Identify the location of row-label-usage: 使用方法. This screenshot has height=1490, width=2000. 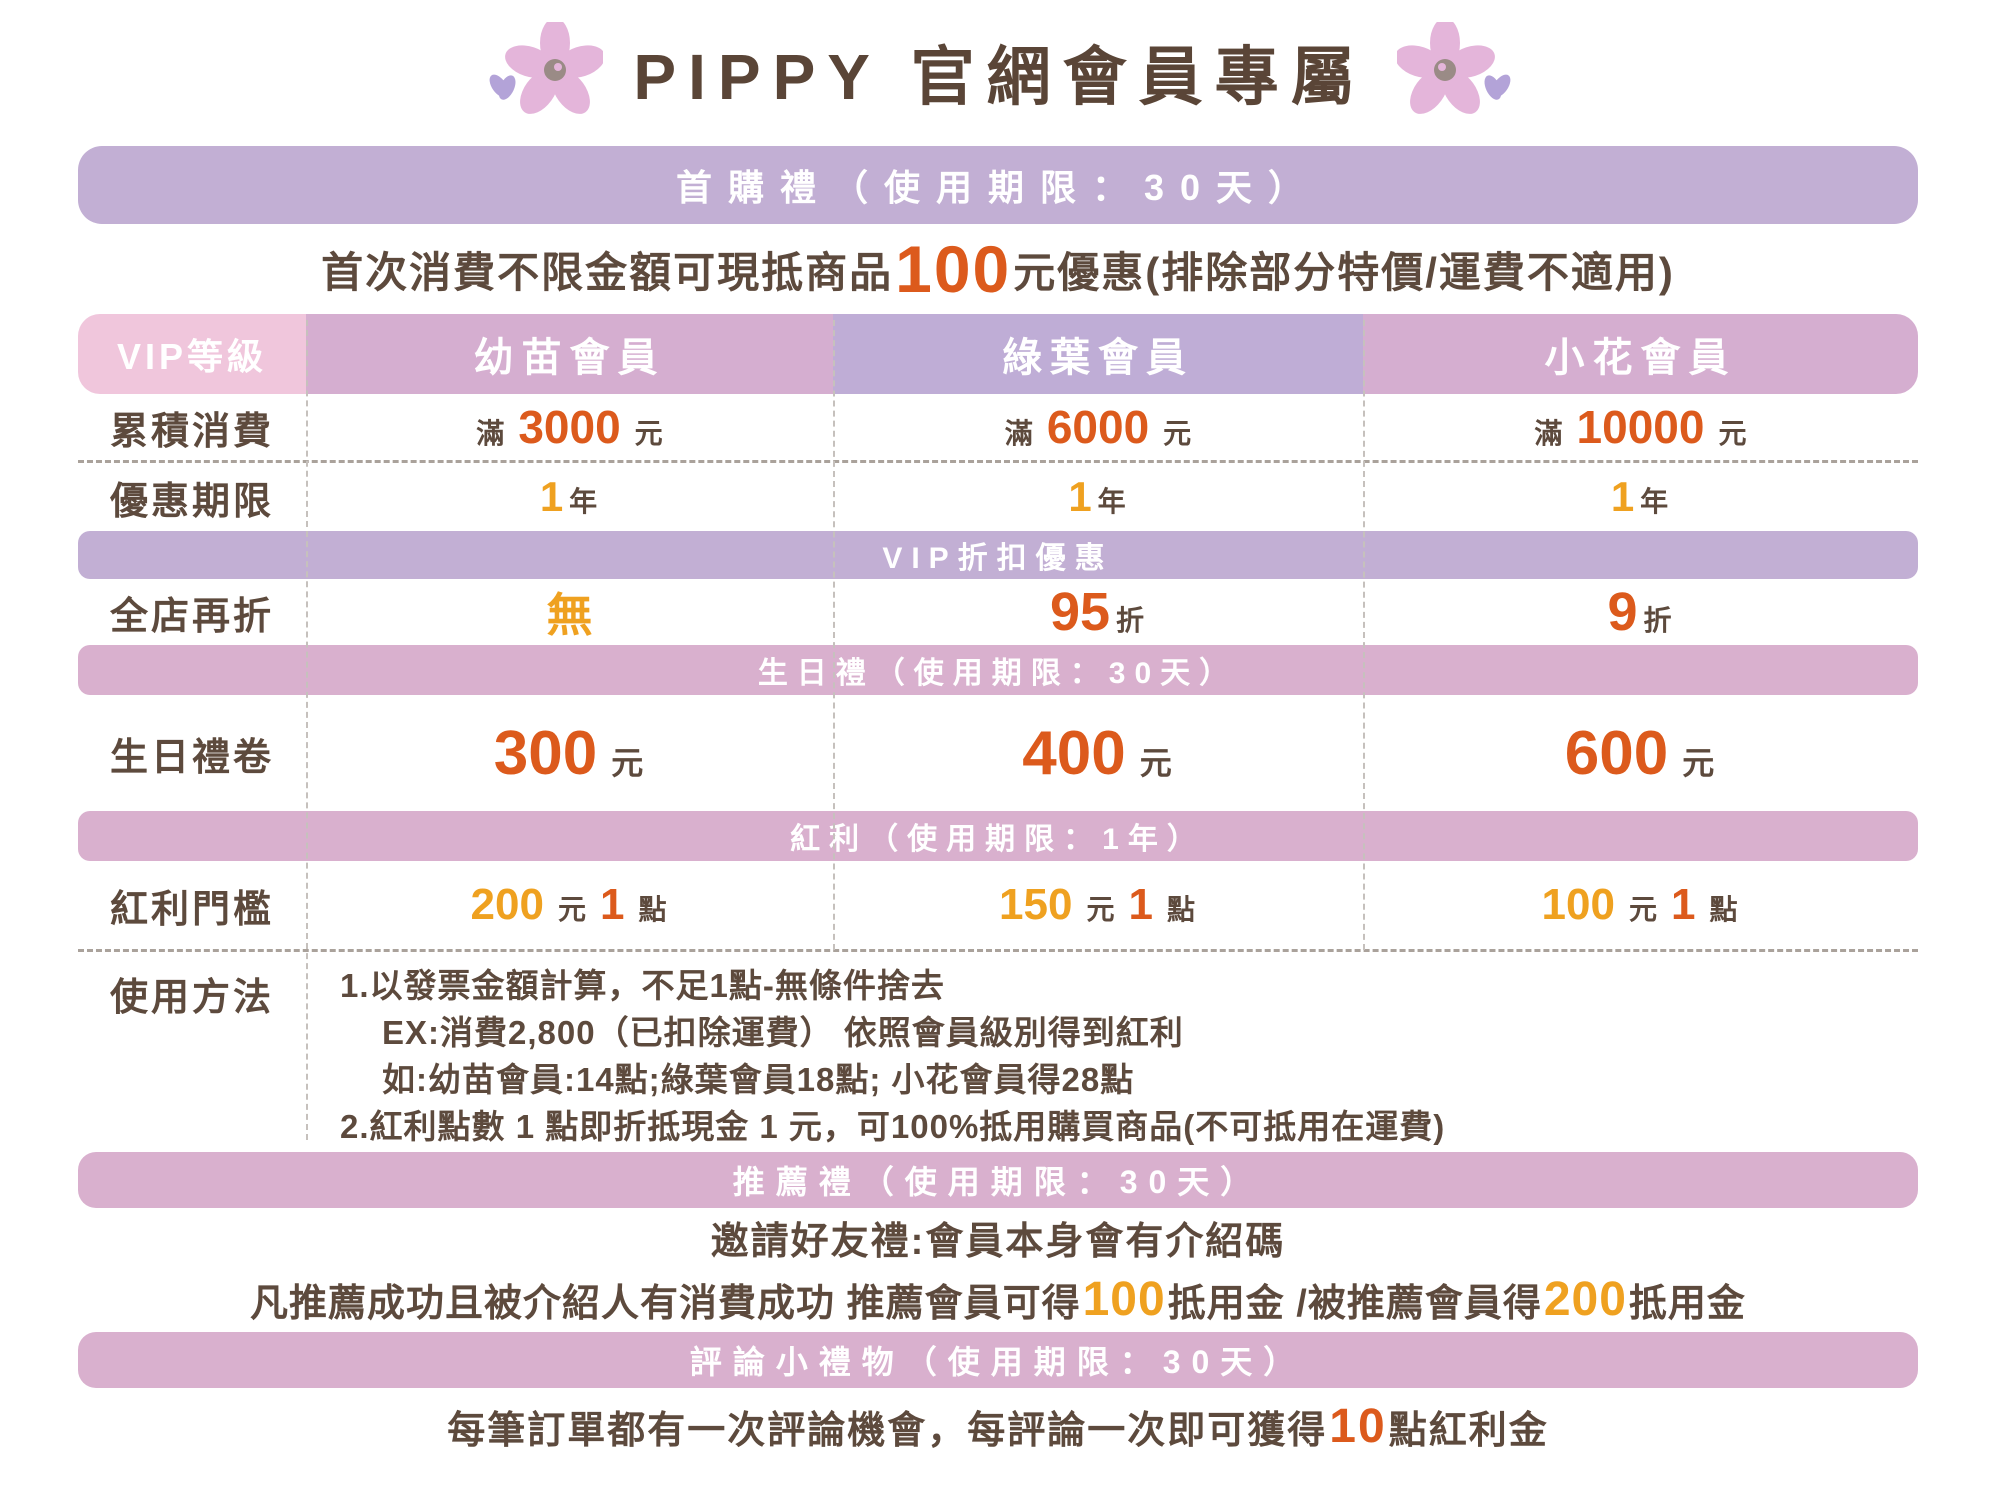
(191, 998).